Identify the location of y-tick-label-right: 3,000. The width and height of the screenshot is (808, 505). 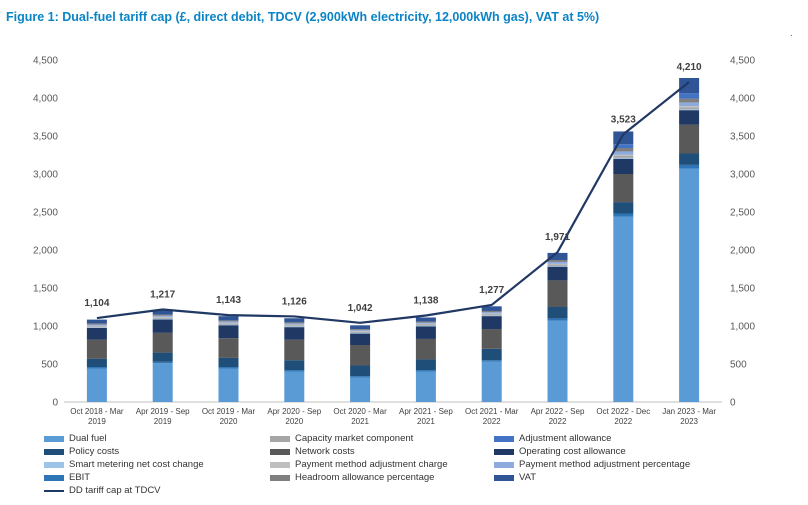
(742, 175).